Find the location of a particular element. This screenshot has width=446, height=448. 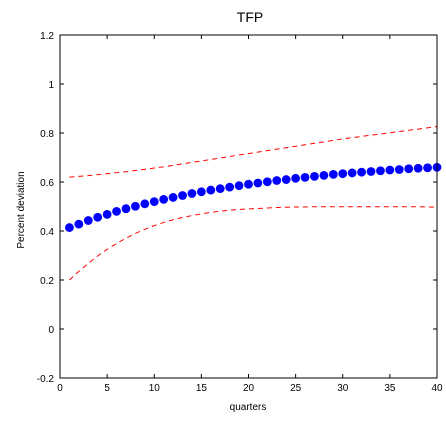

y-tick-label: 0.6 is located at coordinates (47, 183).